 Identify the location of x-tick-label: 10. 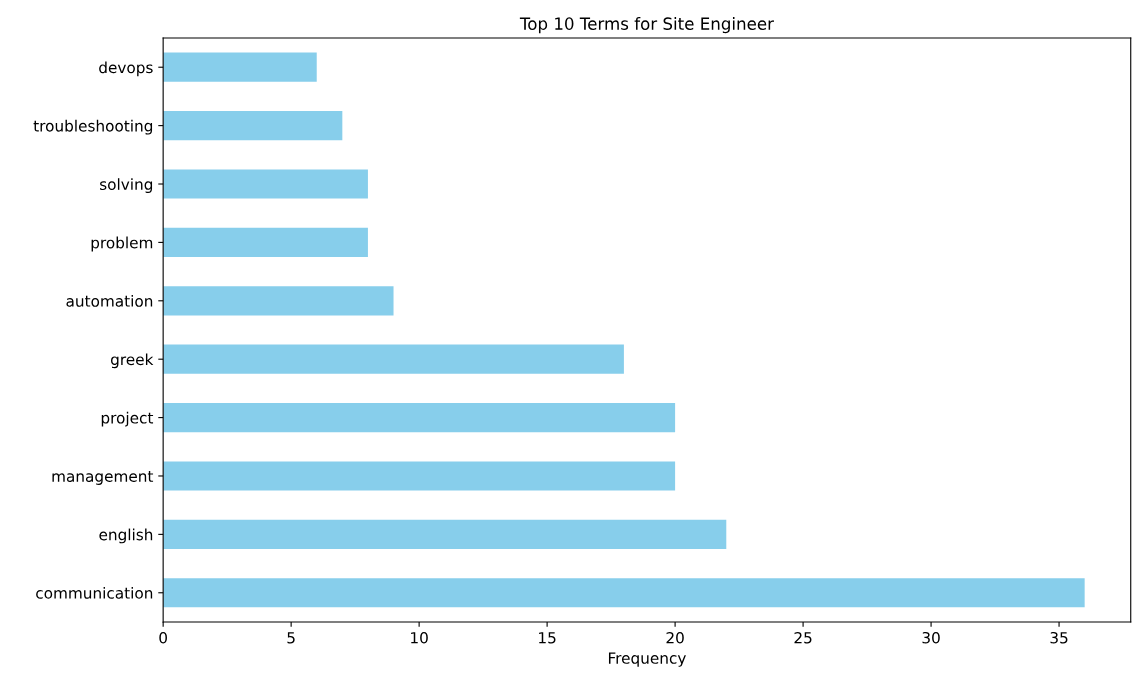
(419, 637).